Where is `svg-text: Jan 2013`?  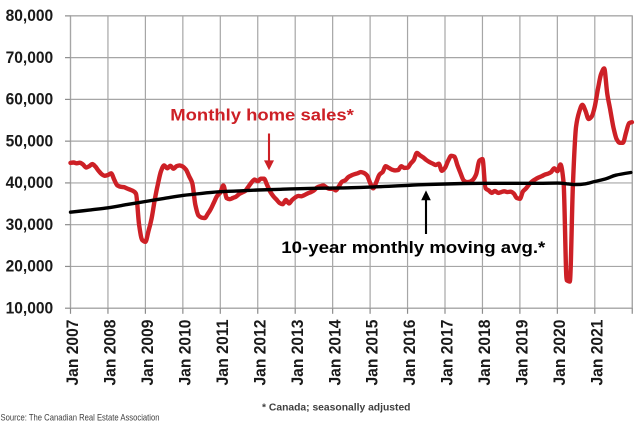 svg-text: Jan 2013 is located at coordinates (298, 353).